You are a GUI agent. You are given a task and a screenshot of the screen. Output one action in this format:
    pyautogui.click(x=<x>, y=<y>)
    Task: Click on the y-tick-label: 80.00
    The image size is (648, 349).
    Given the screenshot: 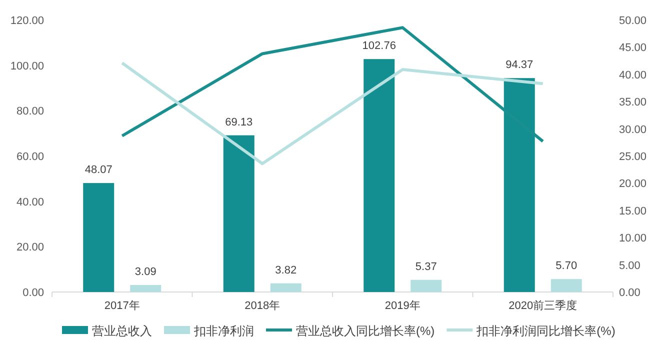 What is the action you would take?
    pyautogui.click(x=30, y=112)
    